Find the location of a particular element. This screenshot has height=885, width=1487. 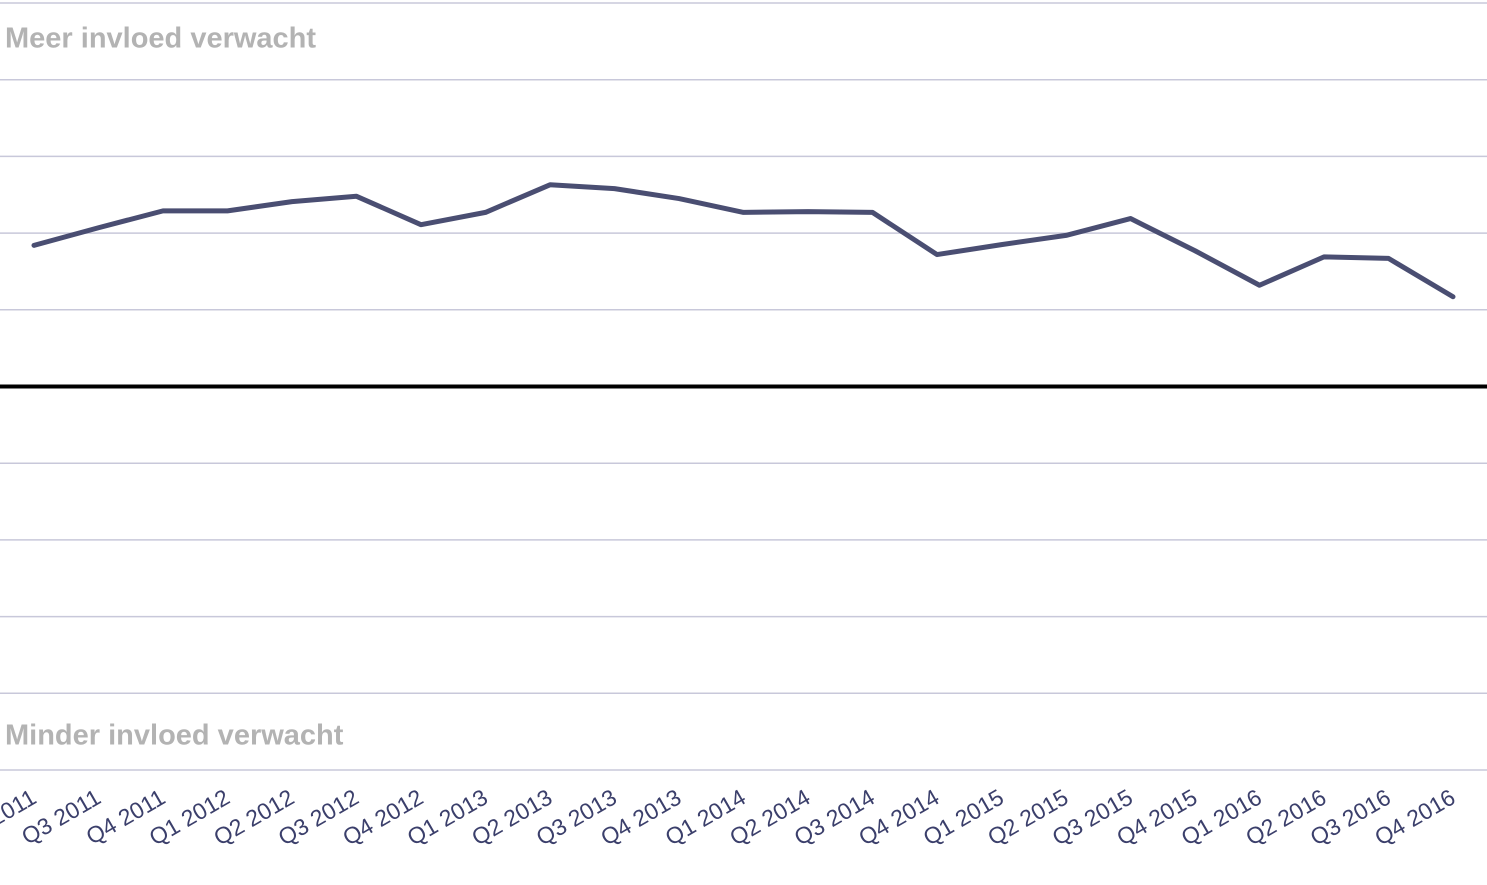

annotation-bottom: Minder invloed verwacht is located at coordinates (174, 736).